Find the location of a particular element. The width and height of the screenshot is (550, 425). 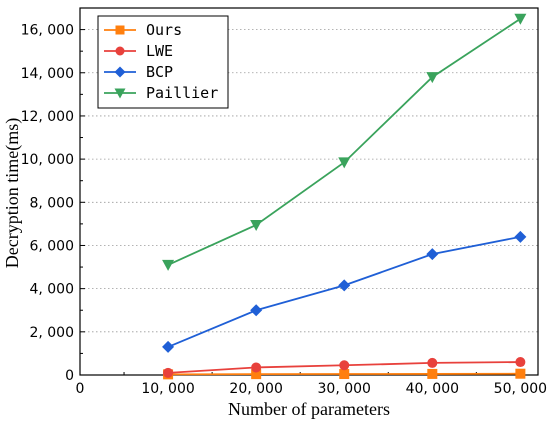

legend-label: Paillier is located at coordinates (182, 93).